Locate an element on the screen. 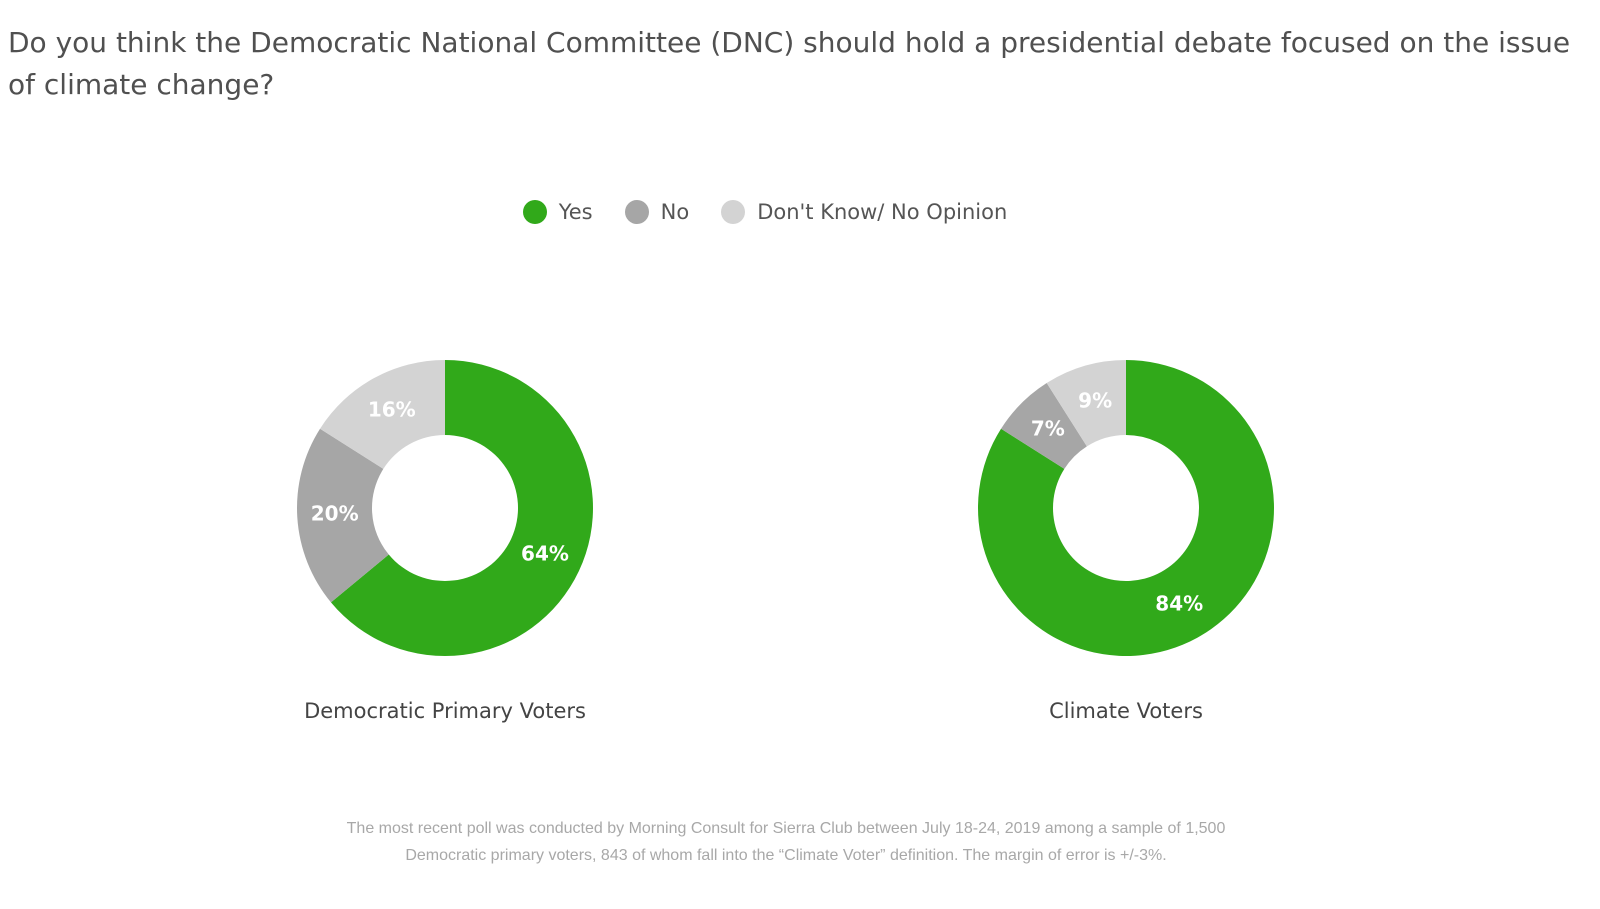 The height and width of the screenshot is (909, 1600). donut-chart-climate-voters: 84% 7% 9% Climate Voters is located at coordinates (1126, 541).